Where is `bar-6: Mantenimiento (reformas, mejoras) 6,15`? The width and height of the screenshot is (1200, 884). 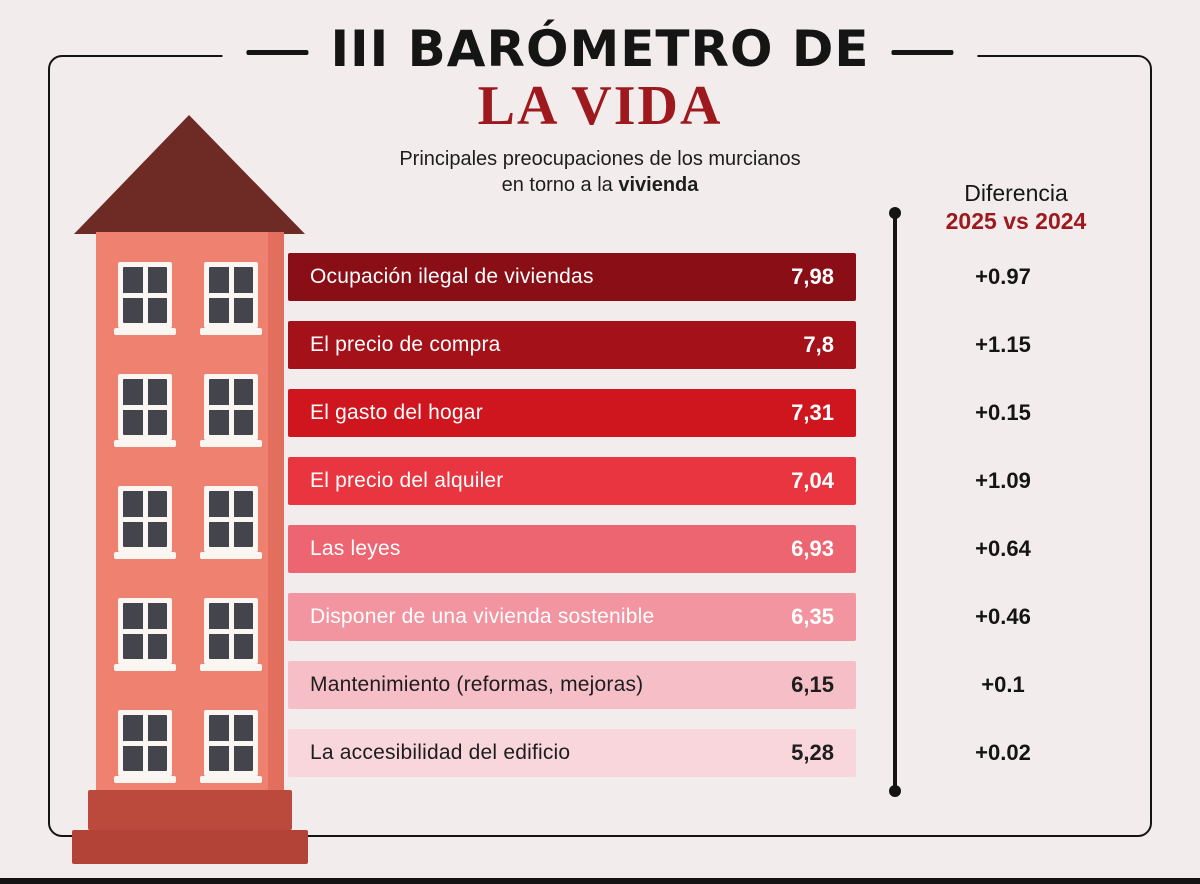 bar-6: Mantenimiento (reformas, mejoras) 6,15 is located at coordinates (572, 685).